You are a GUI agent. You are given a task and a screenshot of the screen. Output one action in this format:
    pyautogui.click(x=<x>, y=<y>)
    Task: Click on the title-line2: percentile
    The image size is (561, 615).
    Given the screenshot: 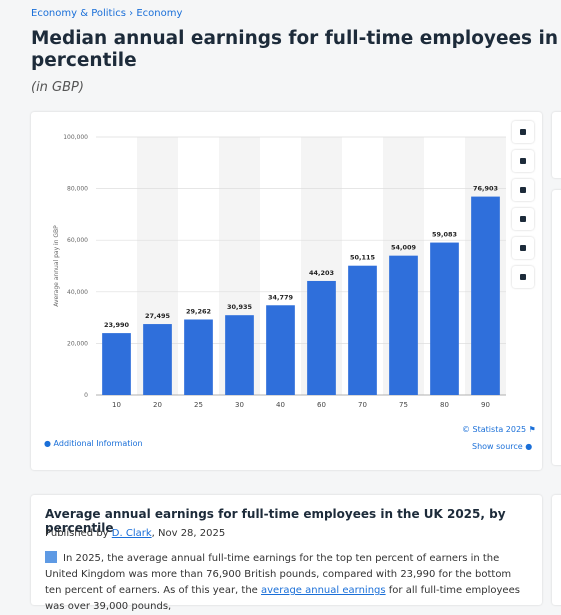 What is the action you would take?
    pyautogui.click(x=84, y=60)
    